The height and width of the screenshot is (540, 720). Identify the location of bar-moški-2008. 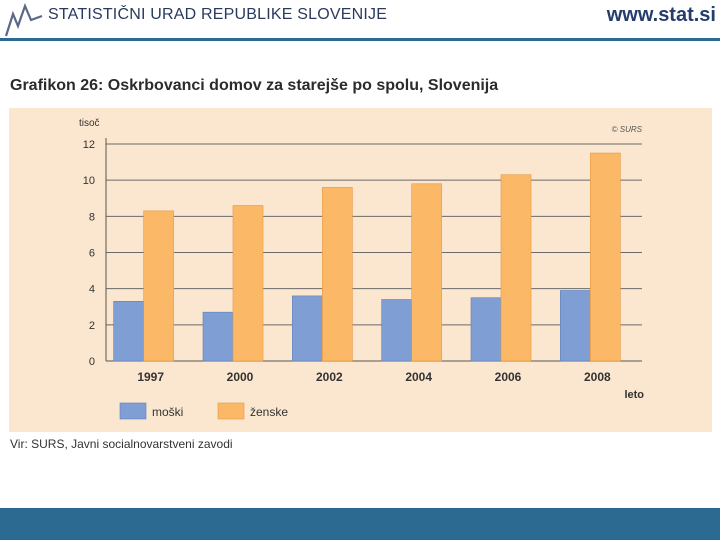
(575, 326).